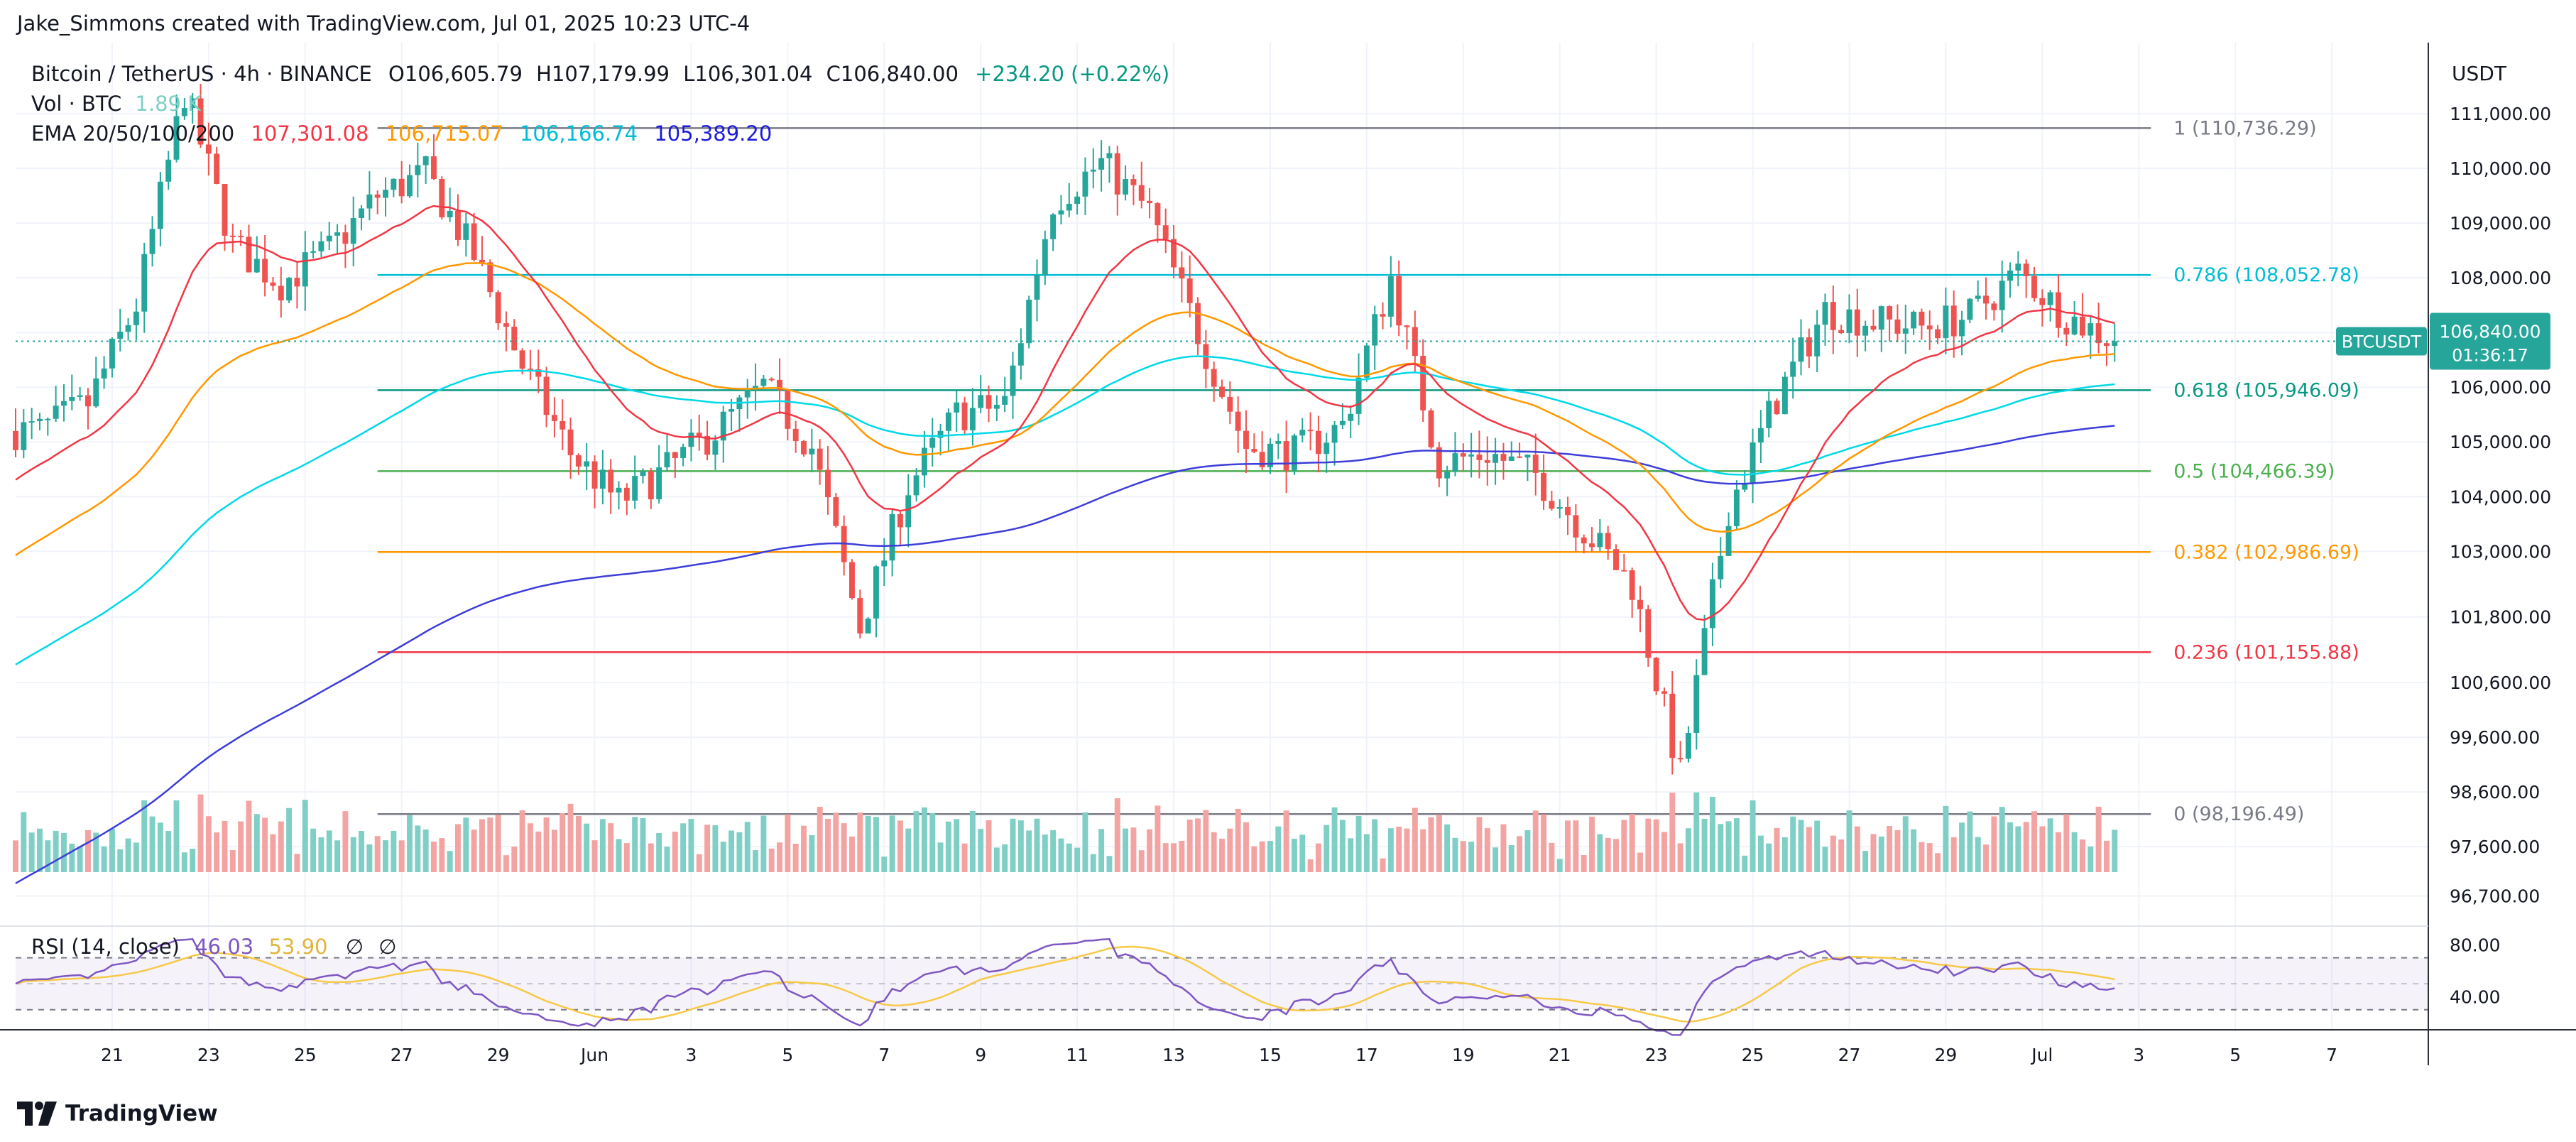 This screenshot has height=1142, width=2576. I want to click on currency-label: USDT, so click(2479, 73).